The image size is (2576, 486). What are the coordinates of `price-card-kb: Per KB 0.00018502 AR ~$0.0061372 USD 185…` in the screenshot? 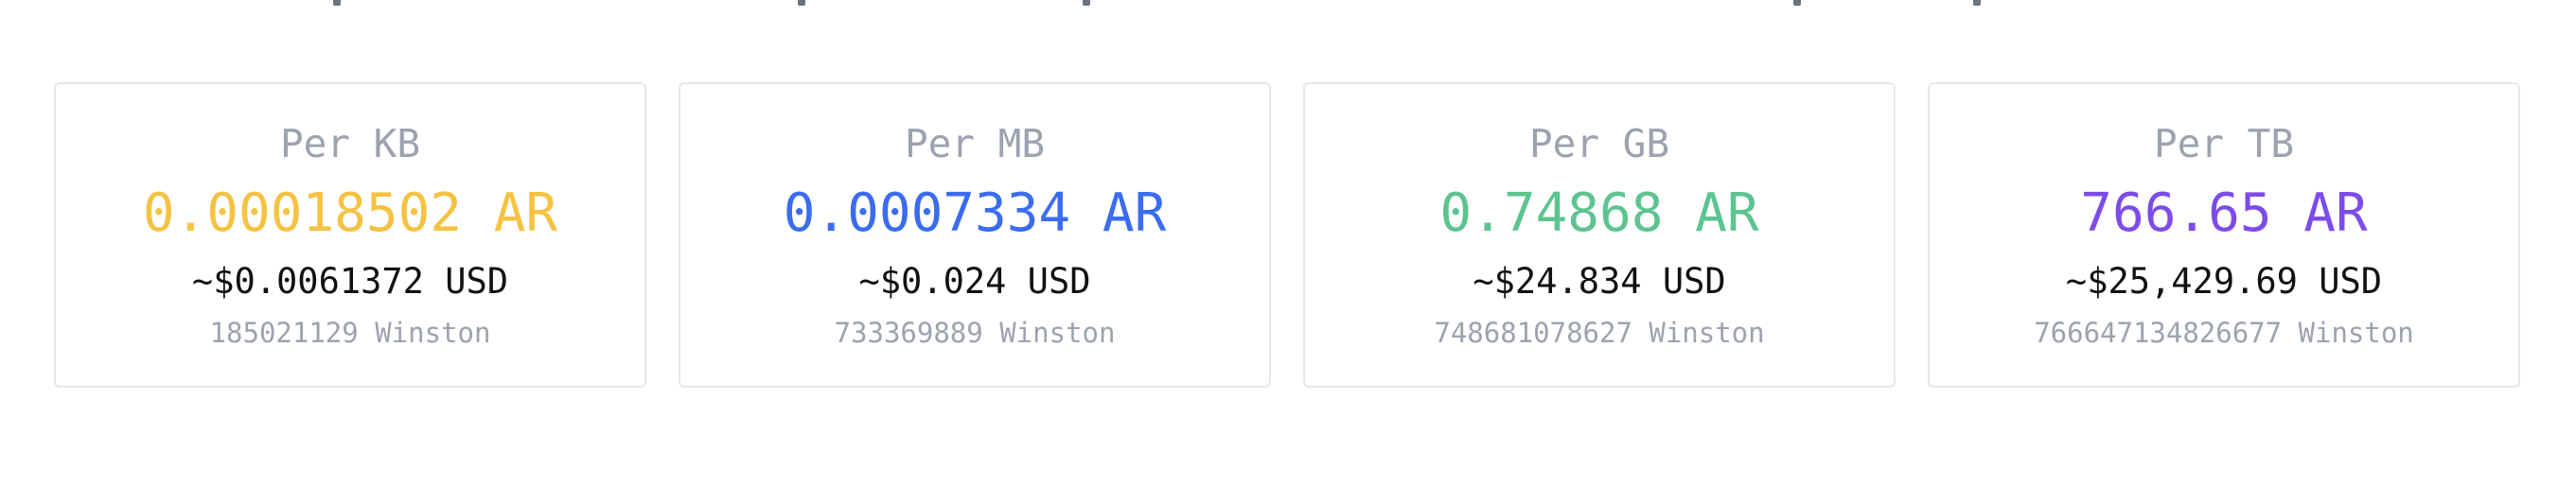 It's located at (350, 235).